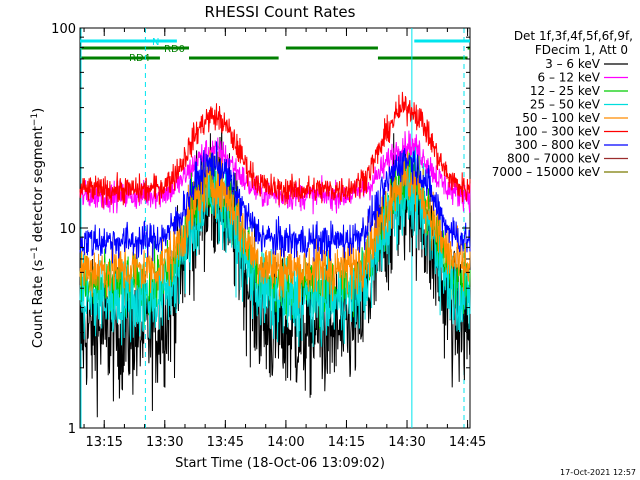 This screenshot has height=480, width=640. I want to click on status-label-rd0: RD0, so click(174, 49).